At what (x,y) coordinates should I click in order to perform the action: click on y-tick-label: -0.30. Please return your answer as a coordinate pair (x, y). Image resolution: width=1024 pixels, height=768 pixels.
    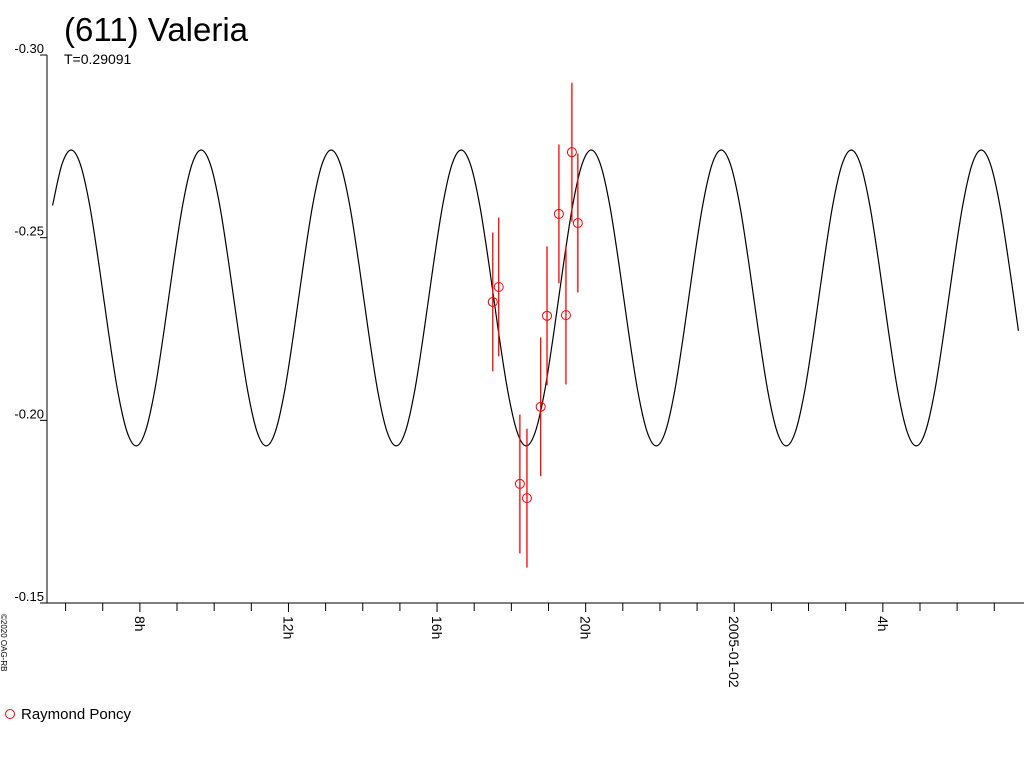
    Looking at the image, I should click on (29, 48).